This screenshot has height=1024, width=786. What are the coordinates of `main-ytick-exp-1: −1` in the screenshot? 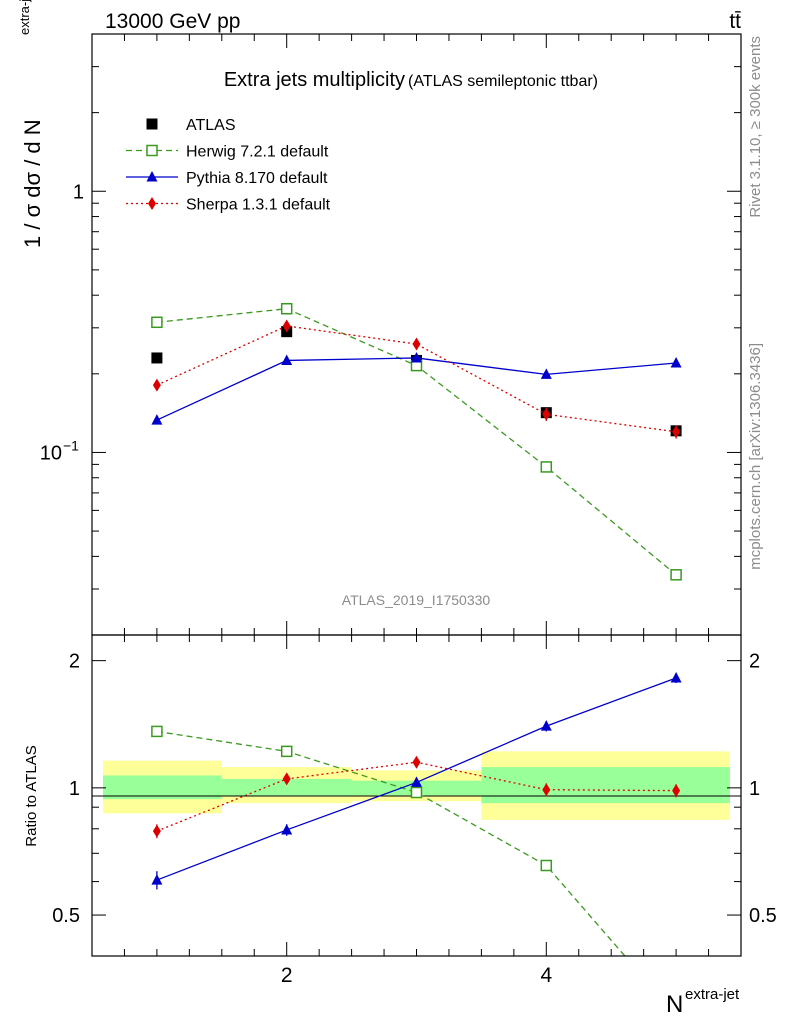 It's located at (71, 445).